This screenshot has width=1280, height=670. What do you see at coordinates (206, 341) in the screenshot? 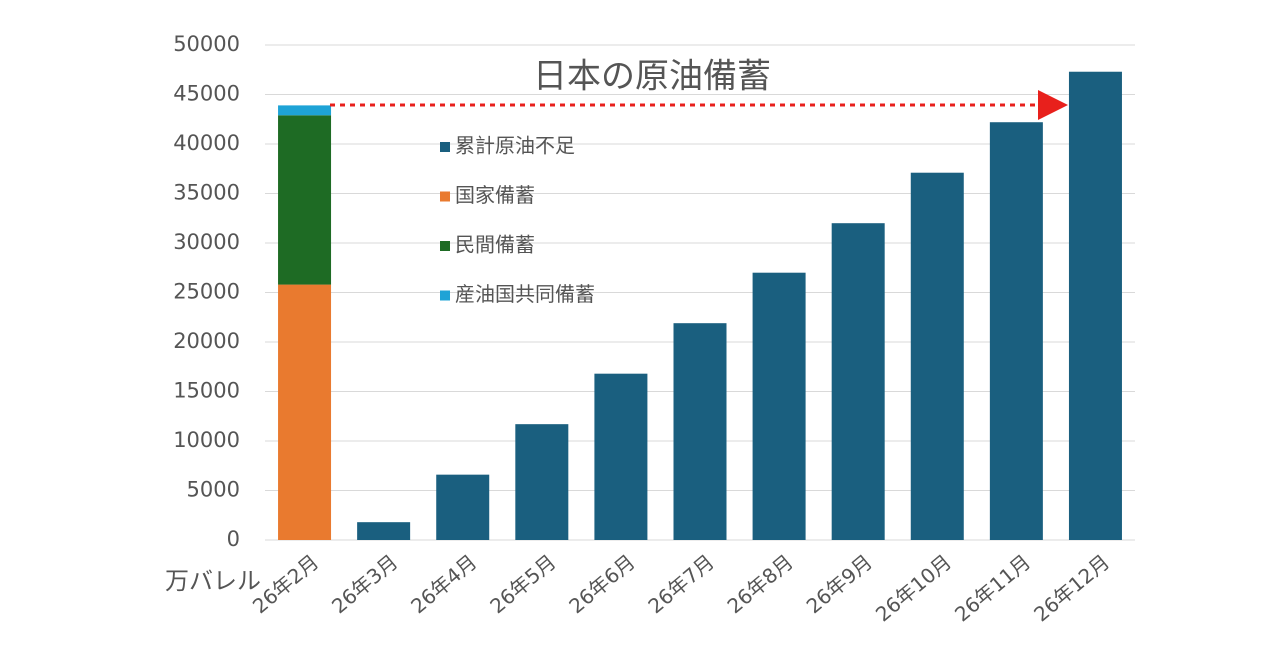
I see `y-tick-label: 20000` at bounding box center [206, 341].